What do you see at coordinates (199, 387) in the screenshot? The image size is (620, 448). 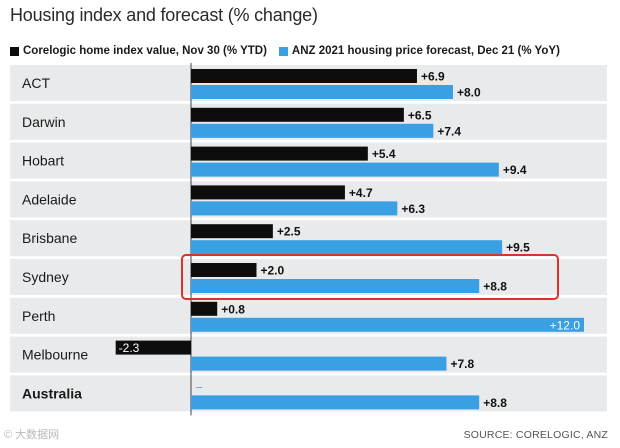 I see `data-label-corelogic-australia: –` at bounding box center [199, 387].